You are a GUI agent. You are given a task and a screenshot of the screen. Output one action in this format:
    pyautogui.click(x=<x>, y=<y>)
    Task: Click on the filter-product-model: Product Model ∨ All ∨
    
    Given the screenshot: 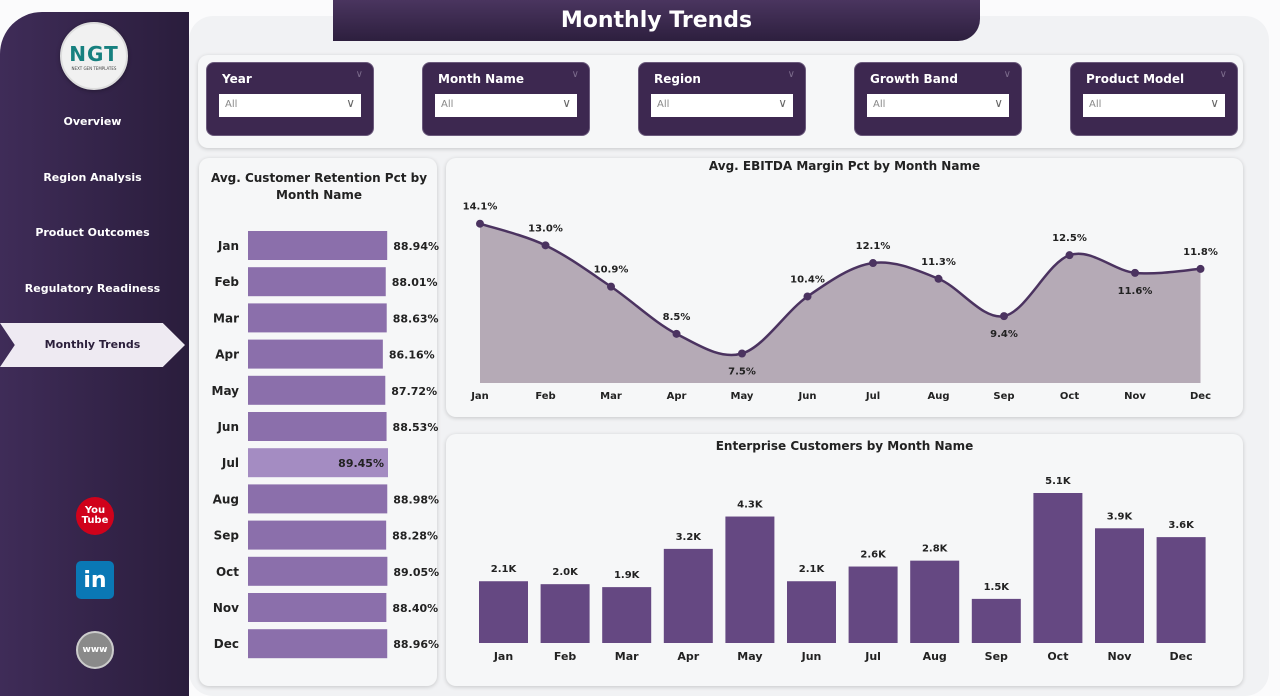 What is the action you would take?
    pyautogui.click(x=1154, y=99)
    